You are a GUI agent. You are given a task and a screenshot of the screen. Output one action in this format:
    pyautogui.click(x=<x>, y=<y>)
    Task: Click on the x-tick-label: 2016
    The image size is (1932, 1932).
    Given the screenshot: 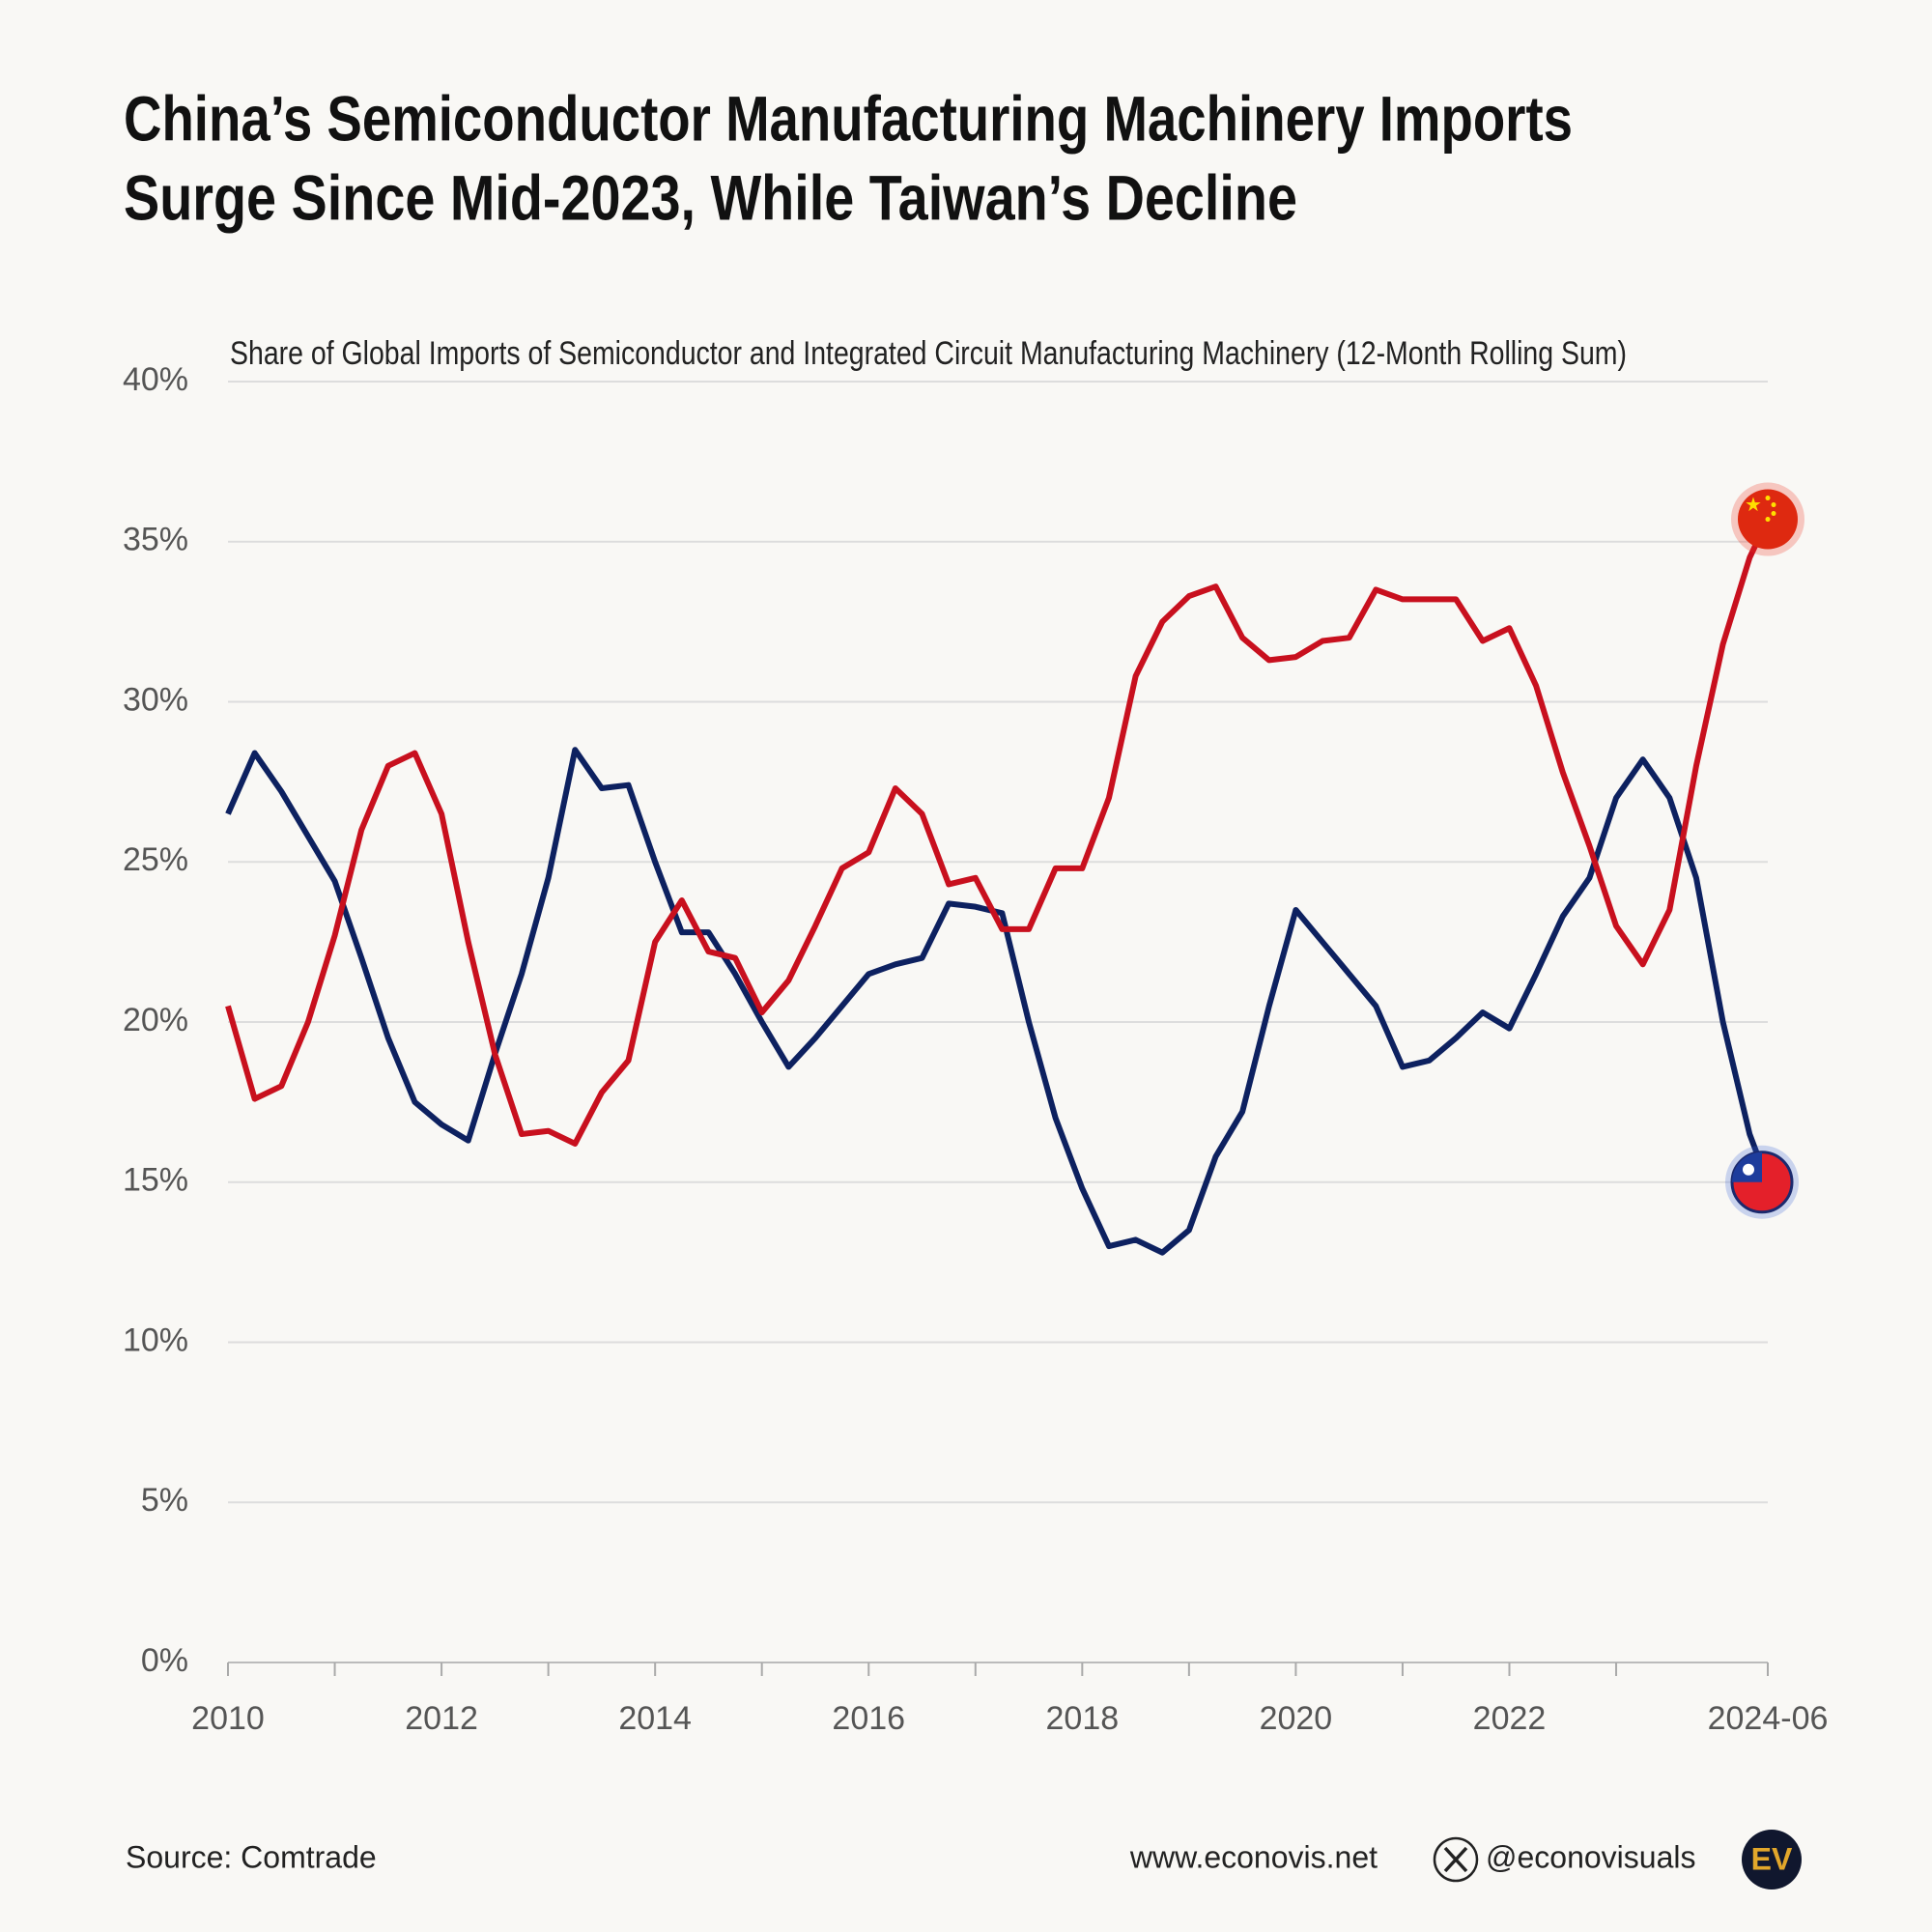 What is the action you would take?
    pyautogui.click(x=868, y=1718)
    